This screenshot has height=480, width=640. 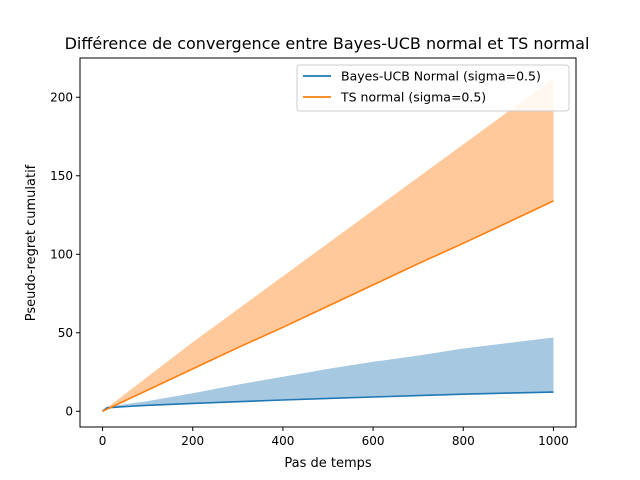 I want to click on y-tick-label: 50, so click(x=65, y=333).